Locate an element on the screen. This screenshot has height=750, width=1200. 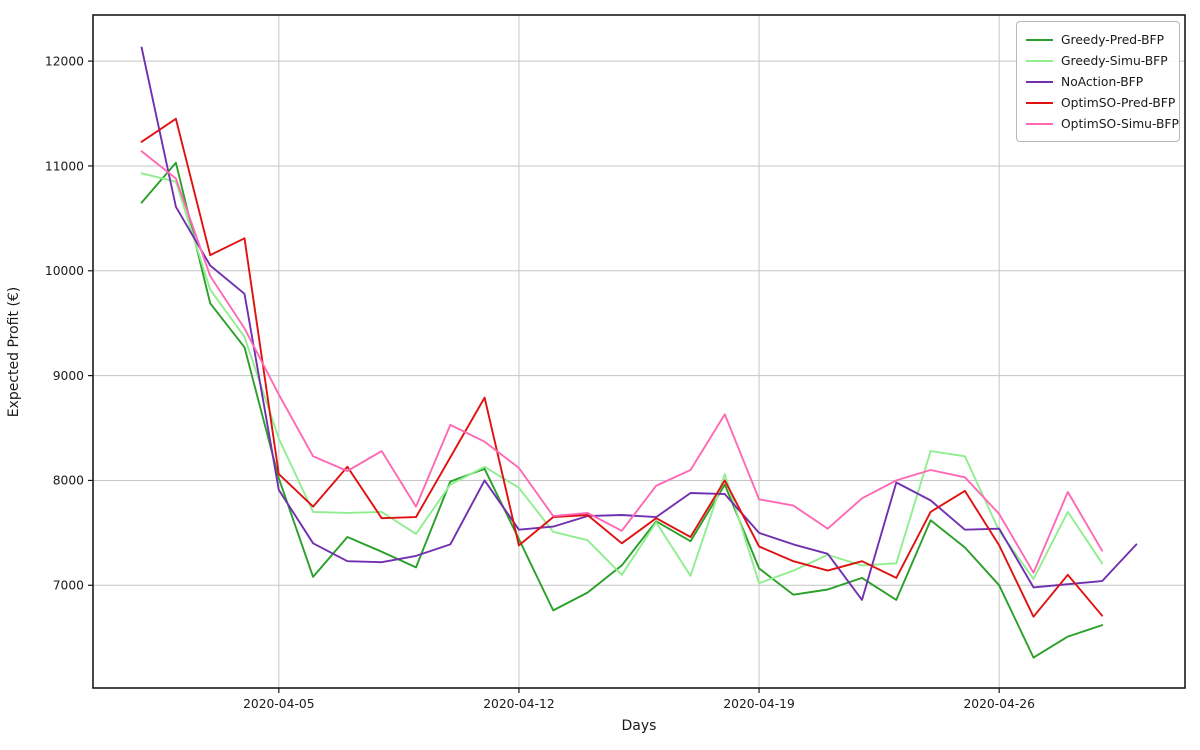
legend-label: OptimSO-Simu-BFP is located at coordinates (1120, 123).